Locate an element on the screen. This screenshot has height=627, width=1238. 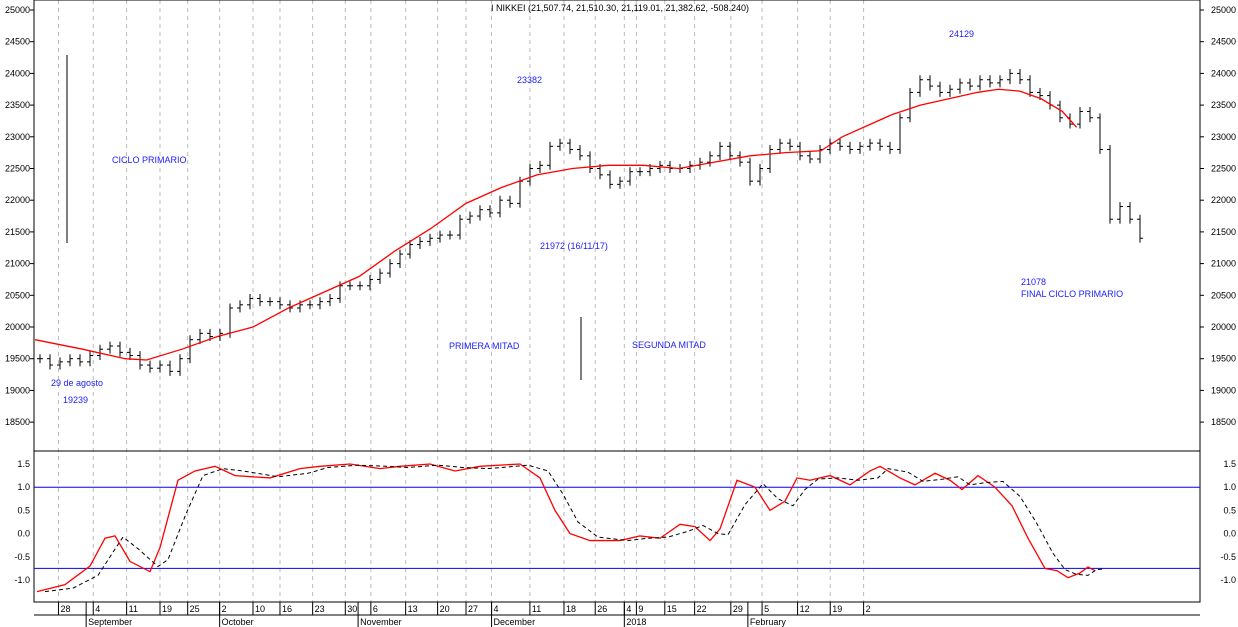
price-tick-label-right: 23500 is located at coordinates (1223, 105).